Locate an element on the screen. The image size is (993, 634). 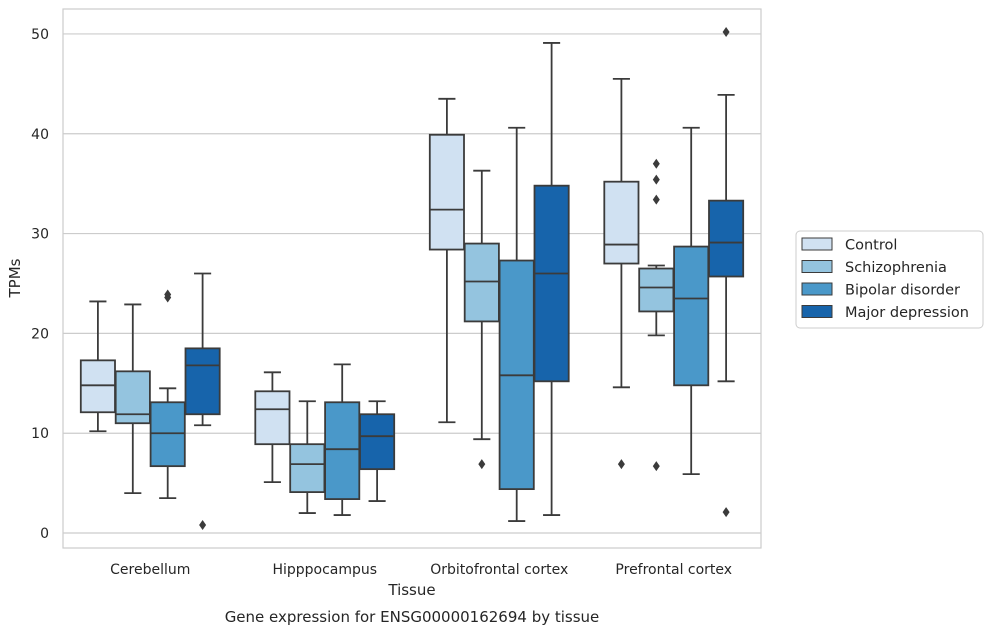
y-tick-label: 20 is located at coordinates (40, 334).